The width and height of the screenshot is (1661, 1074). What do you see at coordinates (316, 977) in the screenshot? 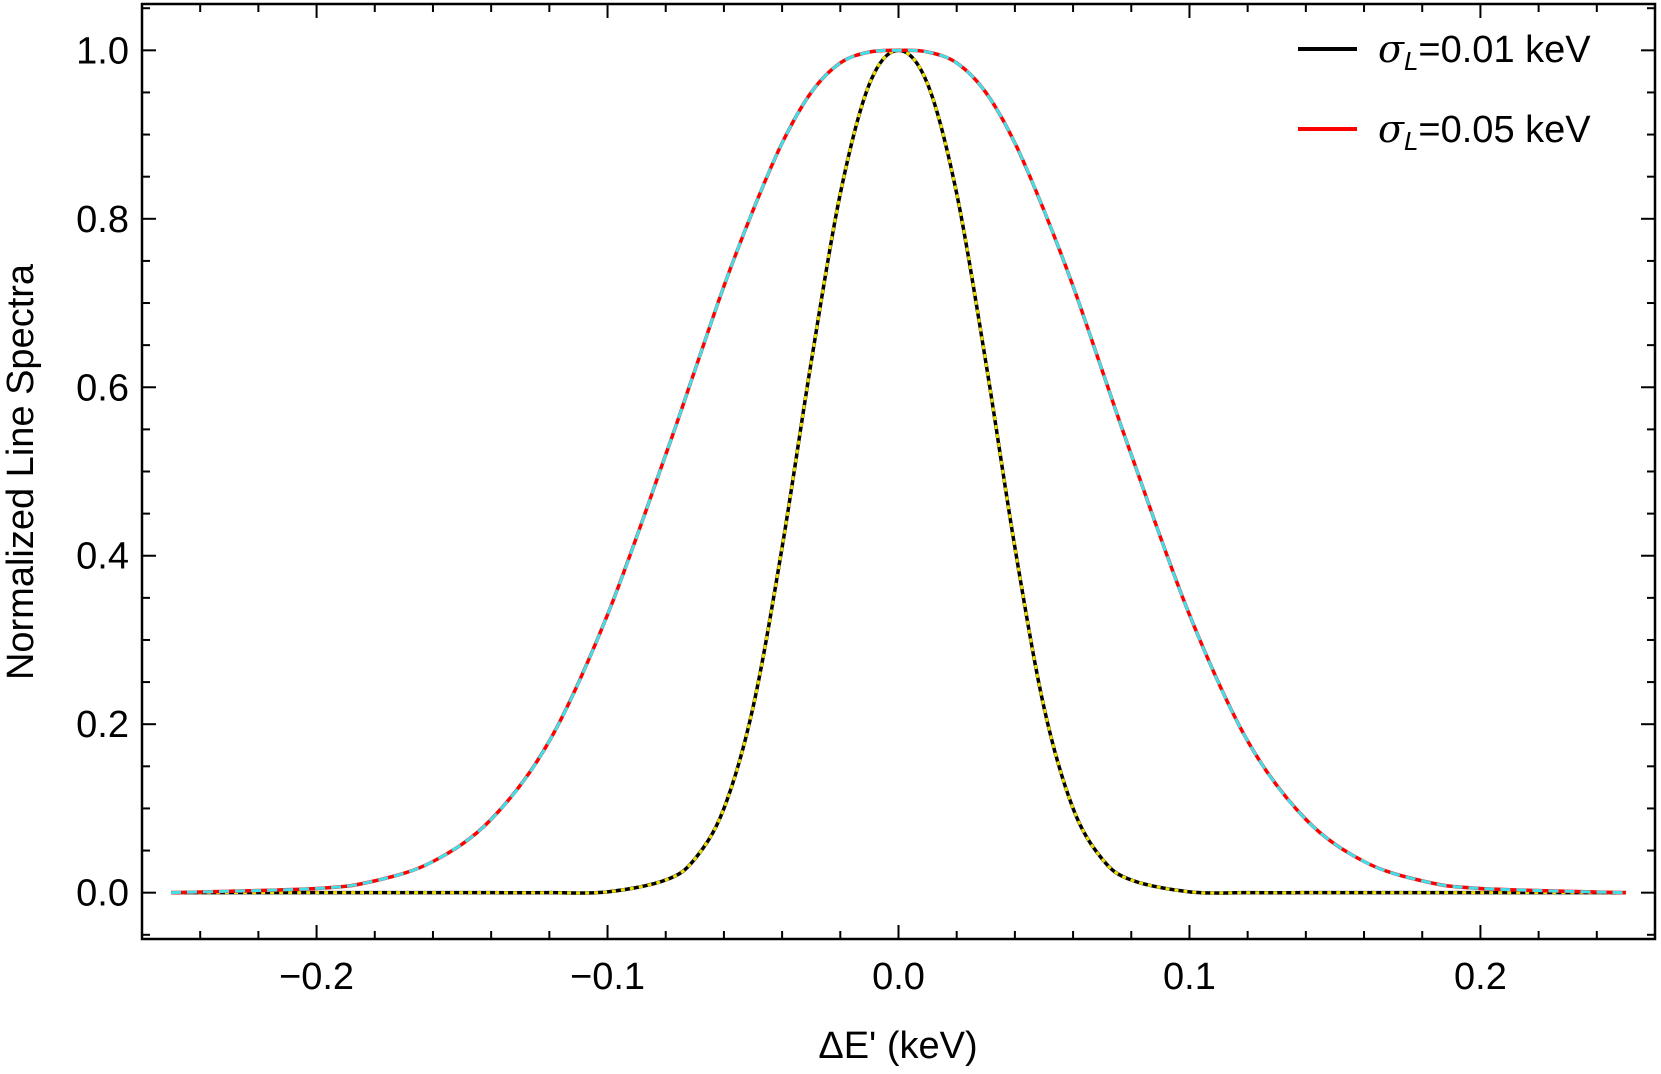
I see `x-tick-label: −0.2` at bounding box center [316, 977].